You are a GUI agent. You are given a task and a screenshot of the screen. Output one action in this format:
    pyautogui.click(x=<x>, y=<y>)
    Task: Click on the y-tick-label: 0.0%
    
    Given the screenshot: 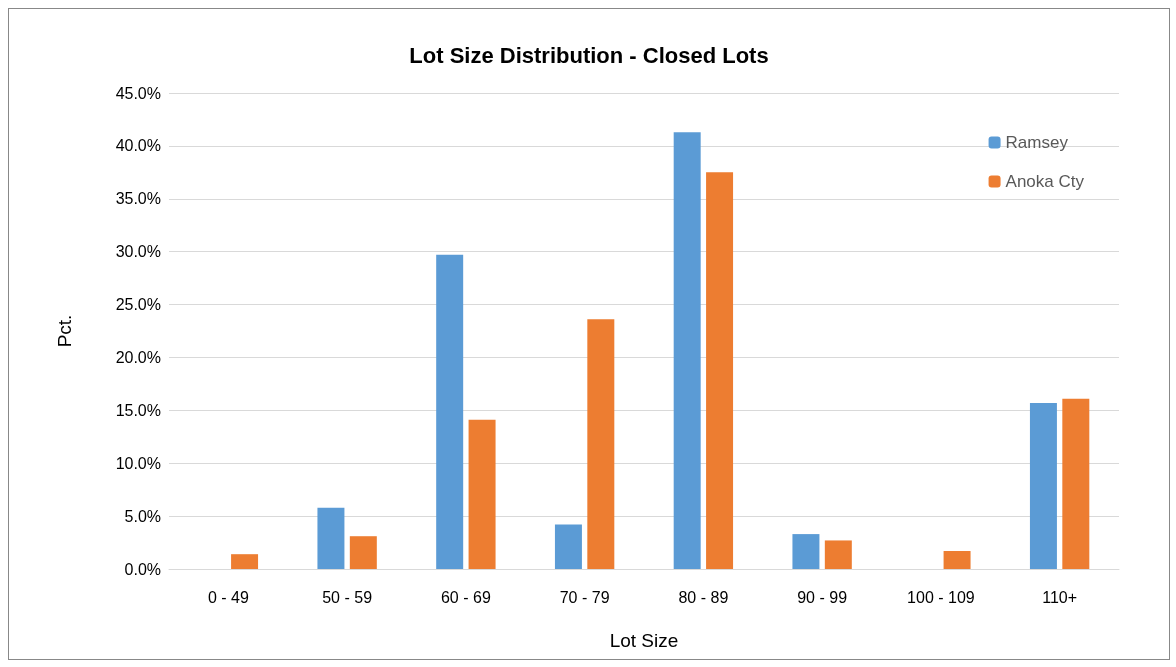 What is the action you would take?
    pyautogui.click(x=142, y=569)
    